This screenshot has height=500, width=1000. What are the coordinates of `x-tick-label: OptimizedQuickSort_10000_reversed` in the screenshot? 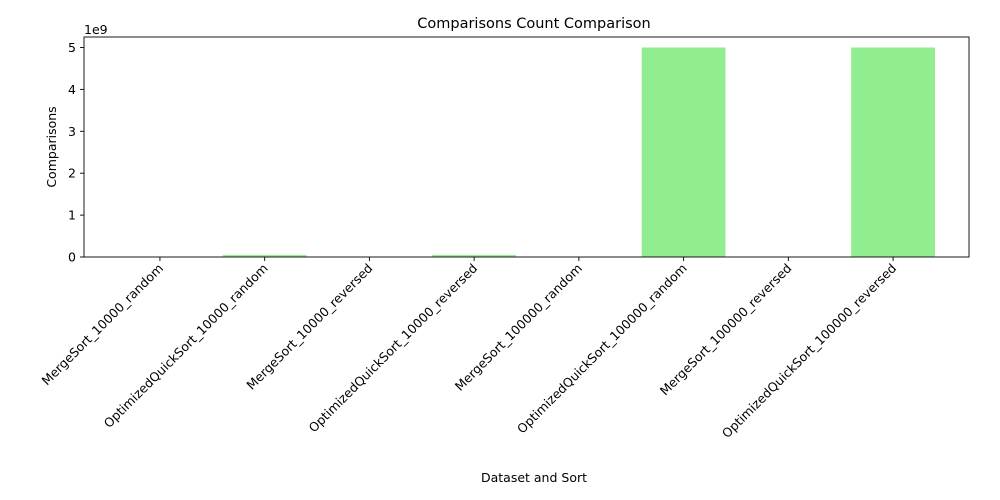 It's located at (392, 348).